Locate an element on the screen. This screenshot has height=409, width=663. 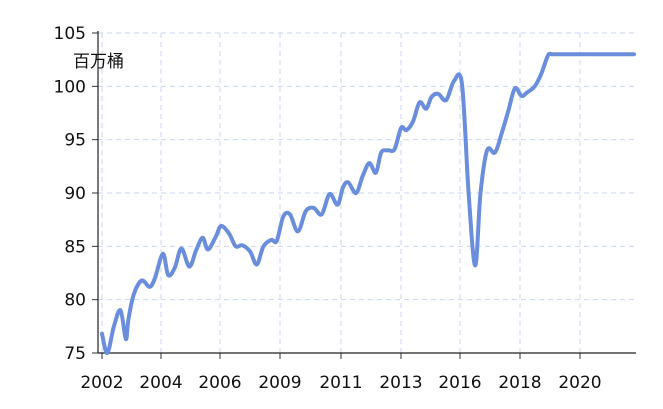
x-tick-label: 2011 is located at coordinates (340, 383).